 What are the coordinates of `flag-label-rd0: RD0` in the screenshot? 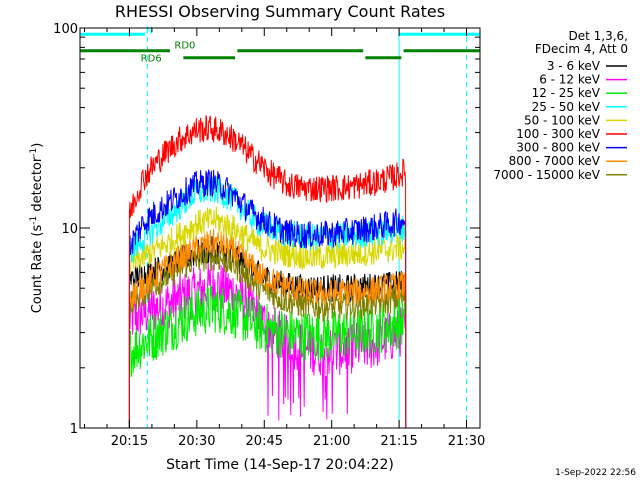 It's located at (184, 46).